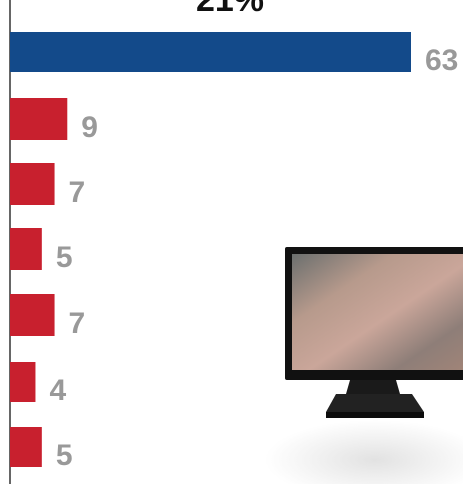 This screenshot has height=484, width=463. I want to click on value-label: 9, so click(89, 127).